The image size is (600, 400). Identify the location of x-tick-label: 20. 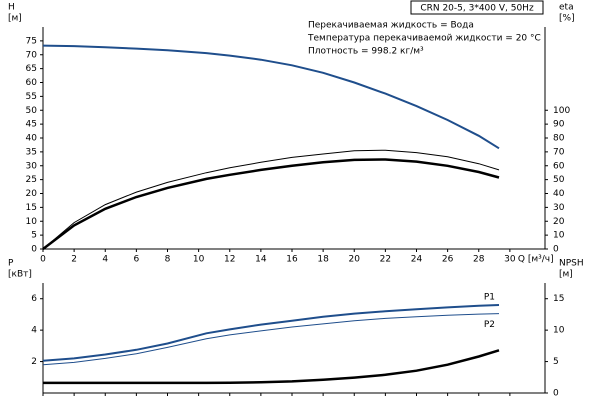
(355, 260).